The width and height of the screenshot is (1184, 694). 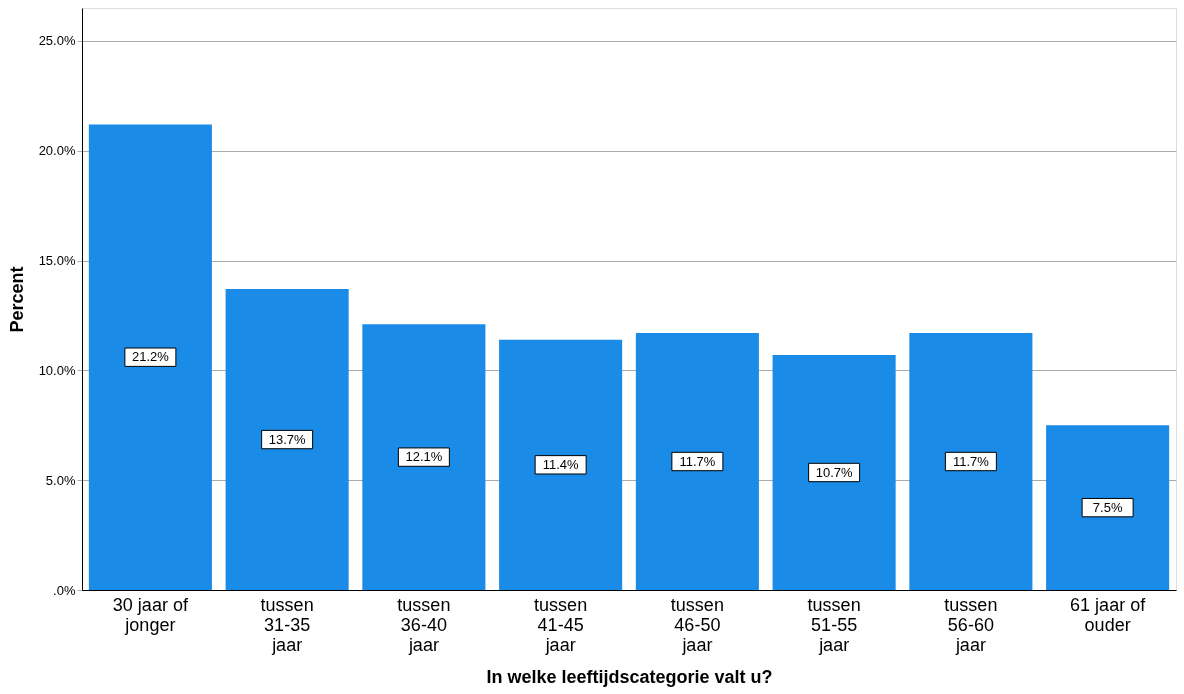 What do you see at coordinates (697, 624) in the screenshot?
I see `x-tick-label: tussen 46-50 jaar` at bounding box center [697, 624].